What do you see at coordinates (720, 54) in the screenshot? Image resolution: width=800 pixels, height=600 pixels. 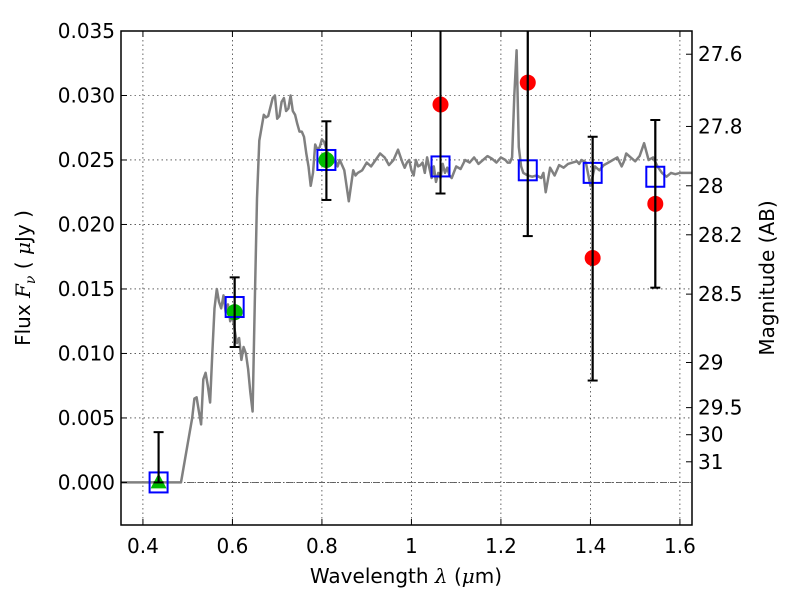 I see `y2-tick-label: 27.6` at bounding box center [720, 54].